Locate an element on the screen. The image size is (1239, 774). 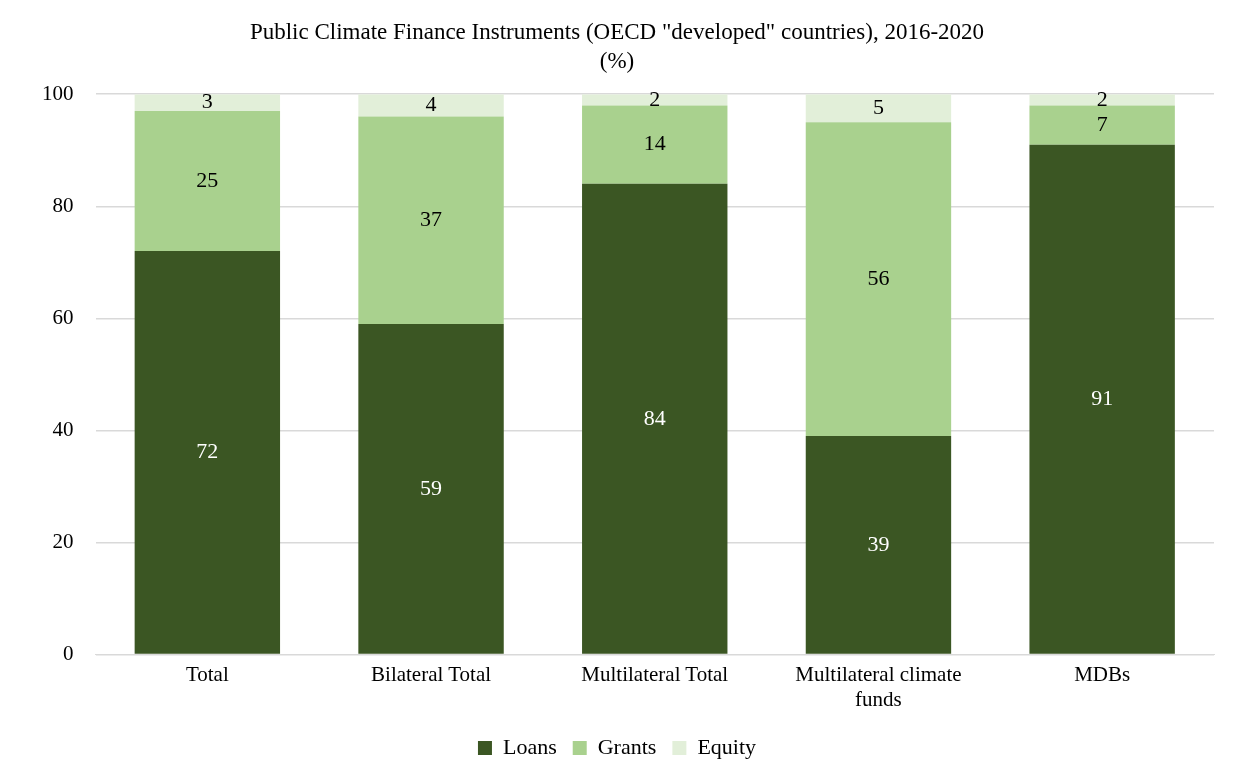
data-label: 14 is located at coordinates (654, 143).